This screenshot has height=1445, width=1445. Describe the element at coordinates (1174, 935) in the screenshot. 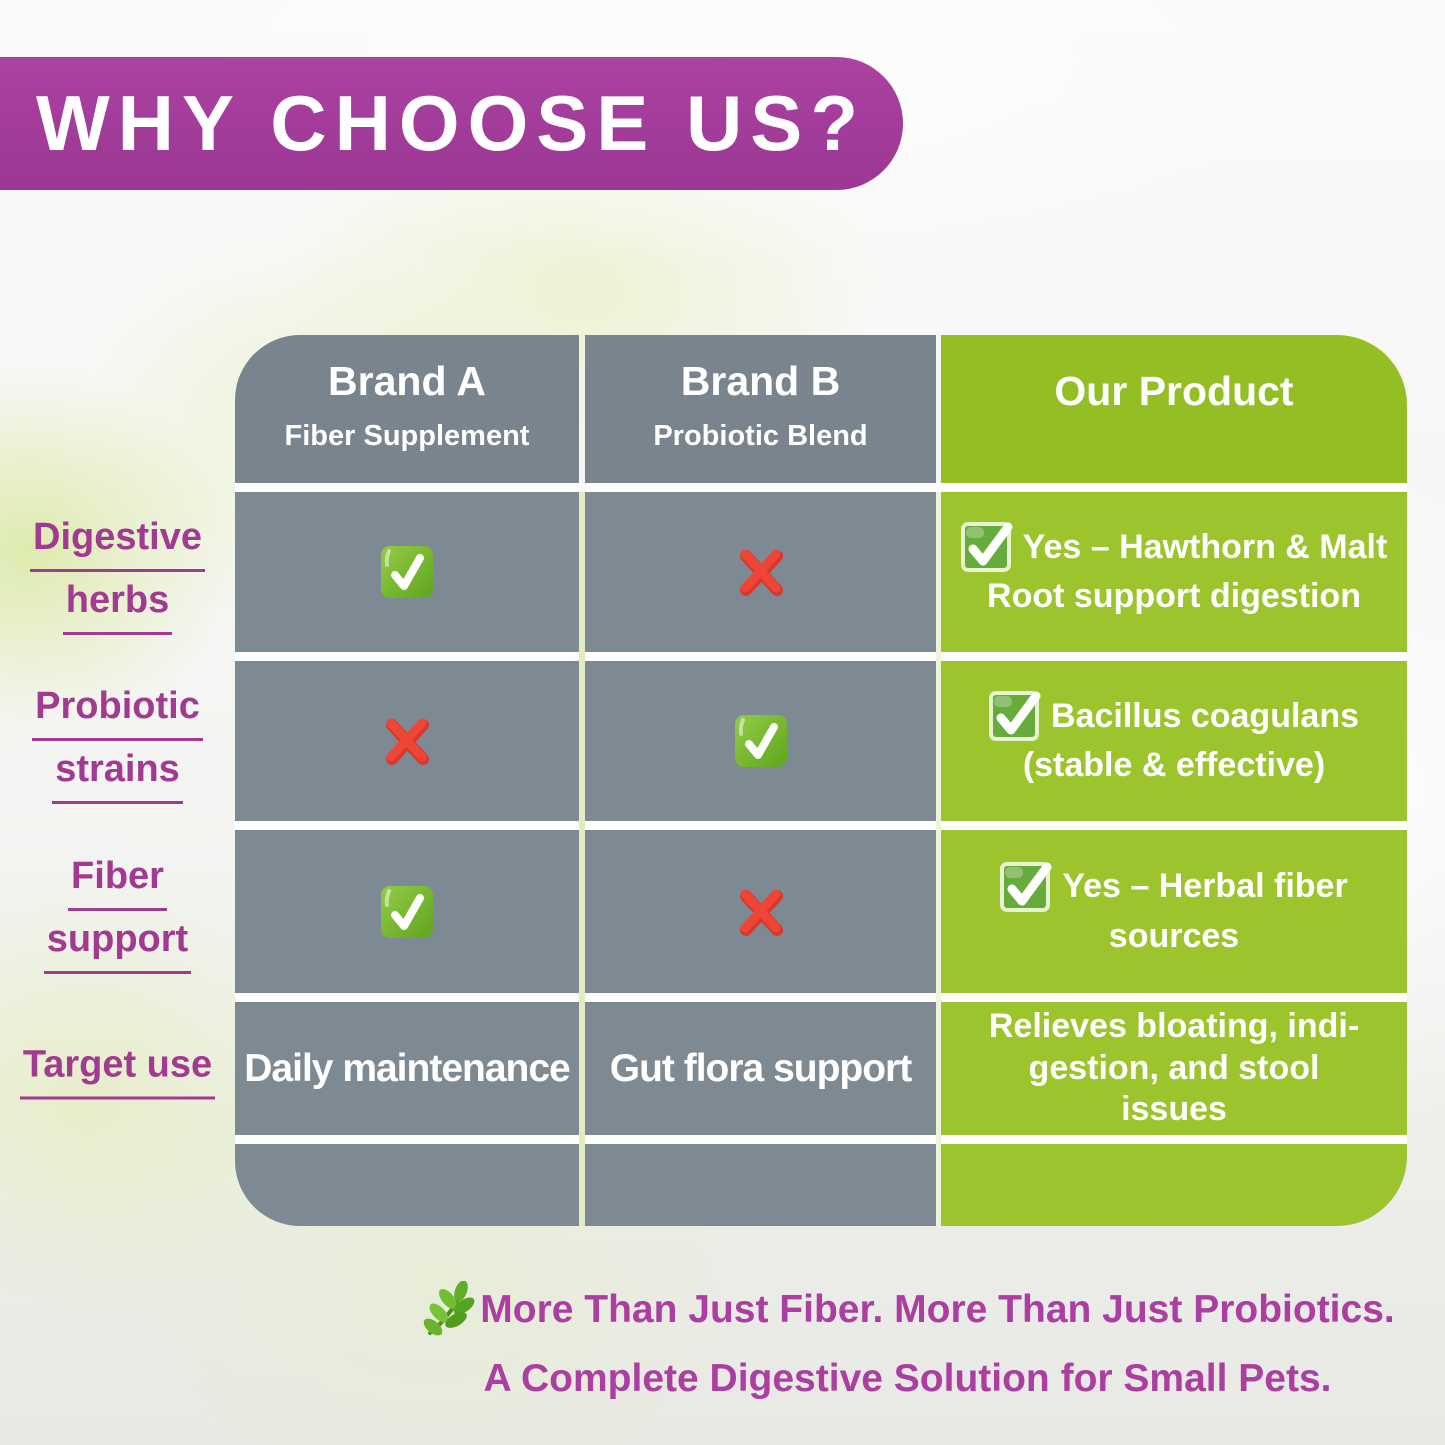

I see `cell-text: sources` at that location.